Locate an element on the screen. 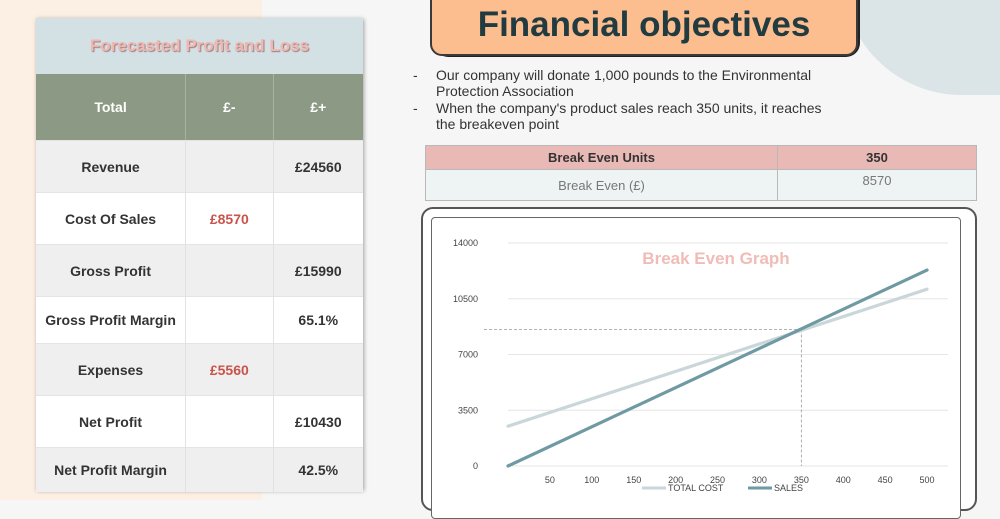 The image size is (1000, 519). table-row-expenses: Expenses £5560 is located at coordinates (199, 369).